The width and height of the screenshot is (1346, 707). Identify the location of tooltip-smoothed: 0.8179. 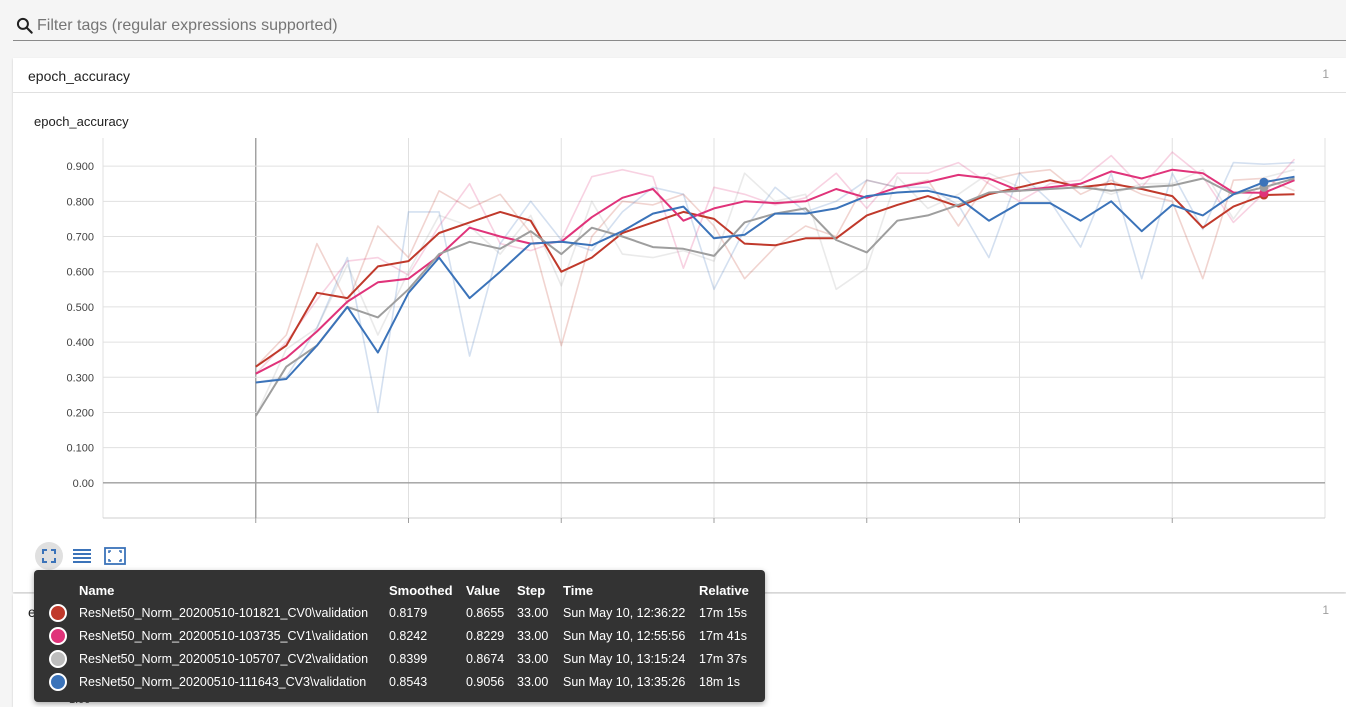
(408, 613).